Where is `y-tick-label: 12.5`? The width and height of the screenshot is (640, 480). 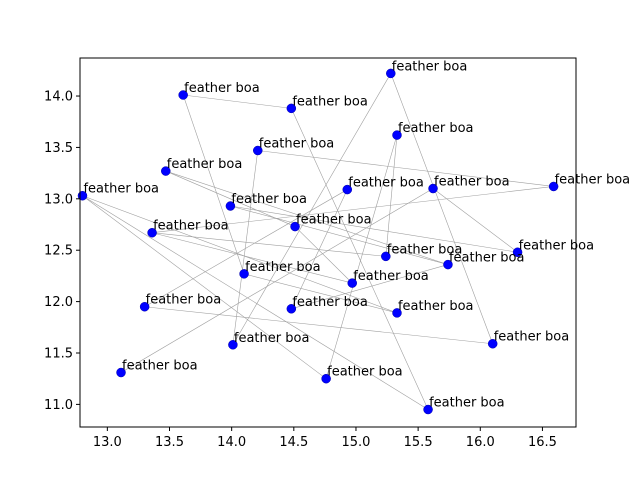
y-tick-label: 12.5 is located at coordinates (58, 251).